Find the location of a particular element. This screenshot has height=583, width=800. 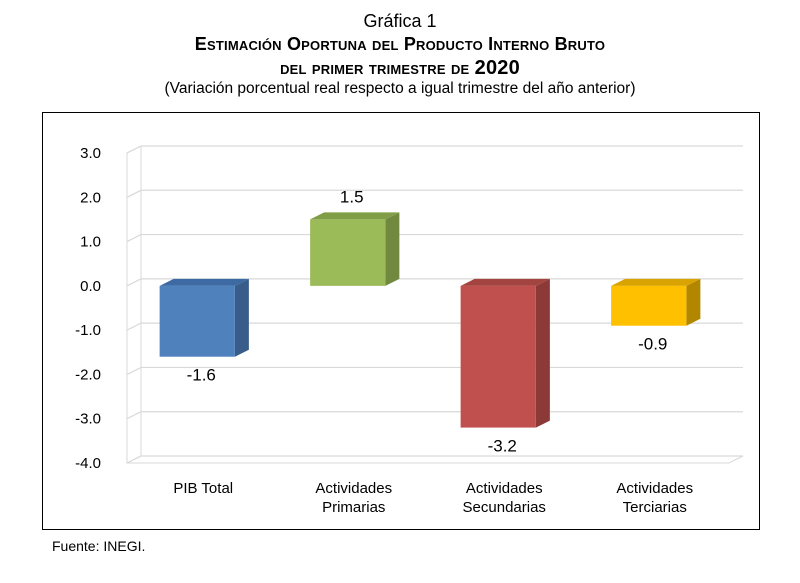

floor is located at coordinates (435, 459).